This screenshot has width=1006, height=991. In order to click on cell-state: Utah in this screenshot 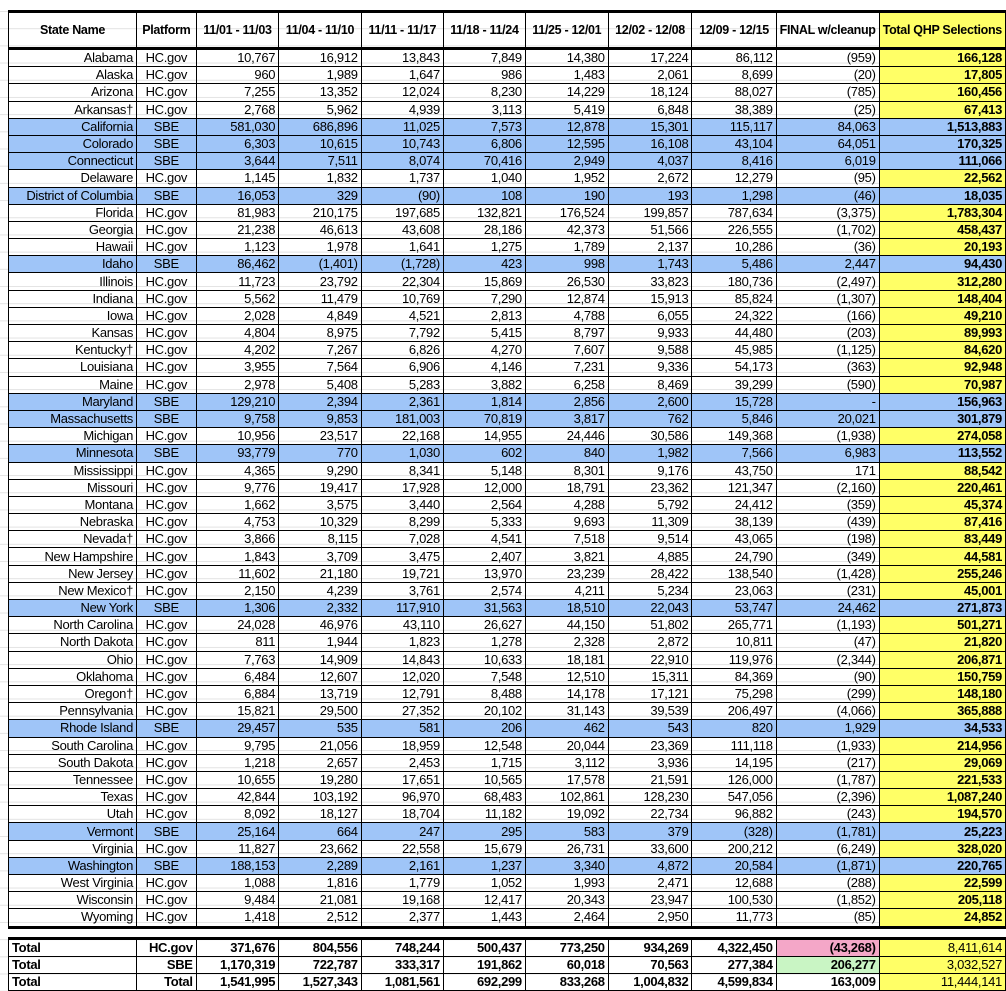, I will do `click(72, 814)`.